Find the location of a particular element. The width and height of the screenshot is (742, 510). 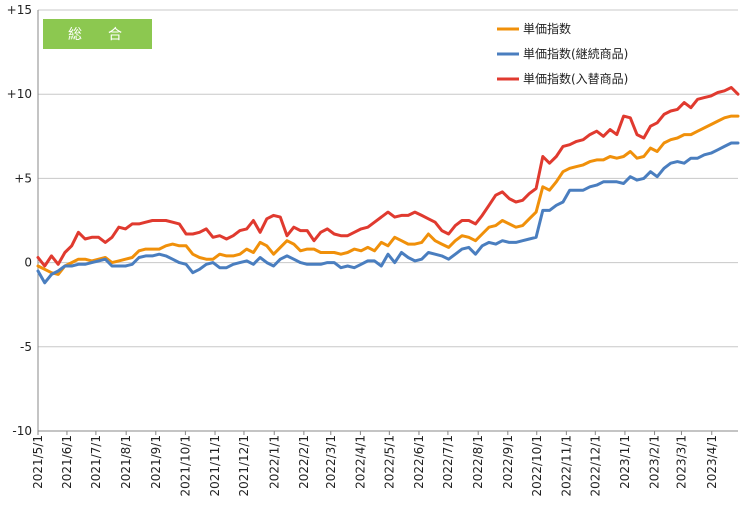

y-tick-label: -10 is located at coordinates (22, 431).